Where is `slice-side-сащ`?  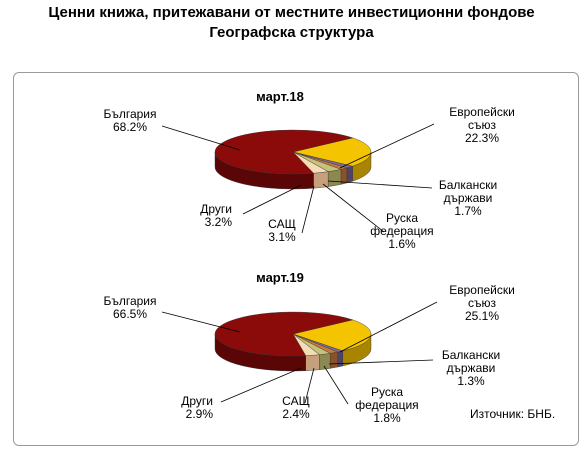
slice-side-сащ is located at coordinates (334, 178).